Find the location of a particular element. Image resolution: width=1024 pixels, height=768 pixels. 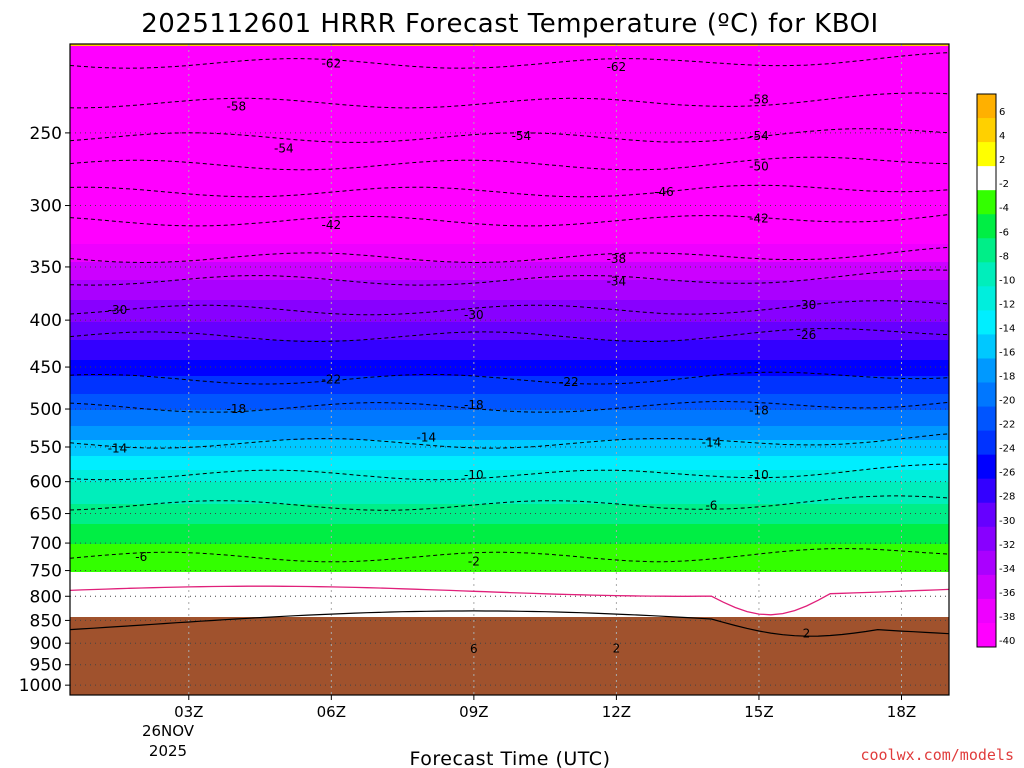

colorbar-tick-label: 6 is located at coordinates (1002, 112).